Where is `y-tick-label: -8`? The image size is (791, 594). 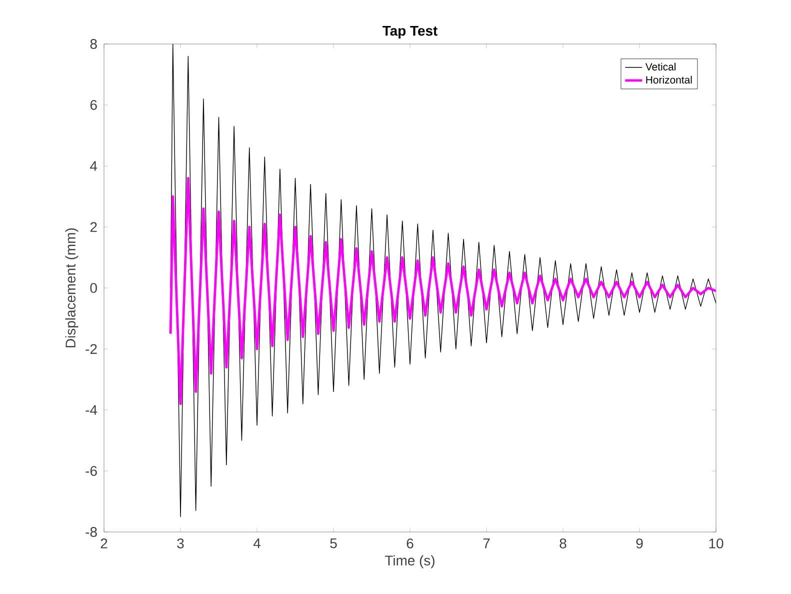 y-tick-label: -8 is located at coordinates (91, 532).